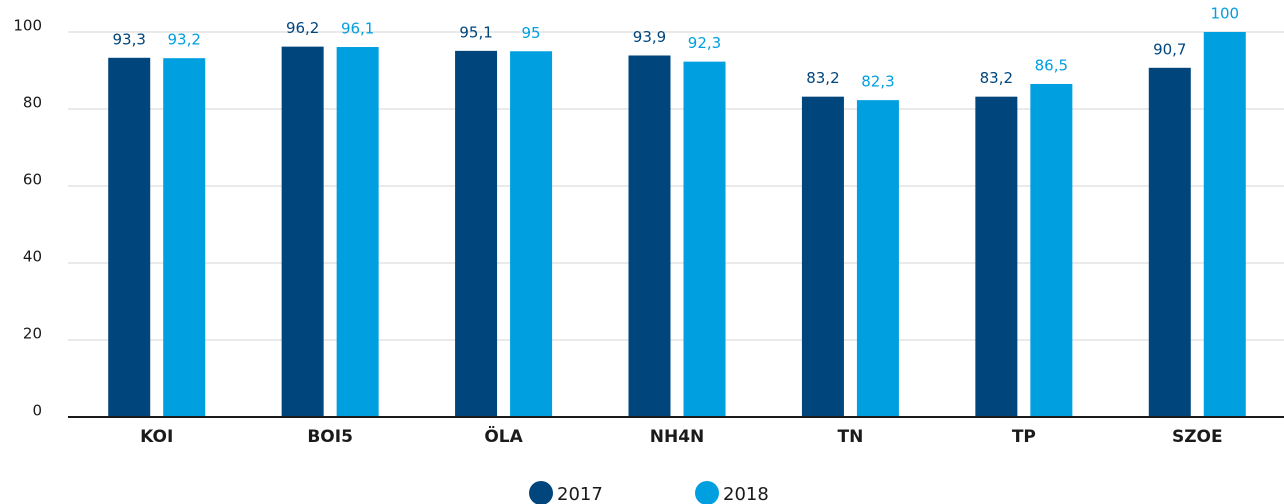 This screenshot has height=504, width=1284. Describe the element at coordinates (129, 39) in the screenshot. I see `data-label: 93,3` at that location.